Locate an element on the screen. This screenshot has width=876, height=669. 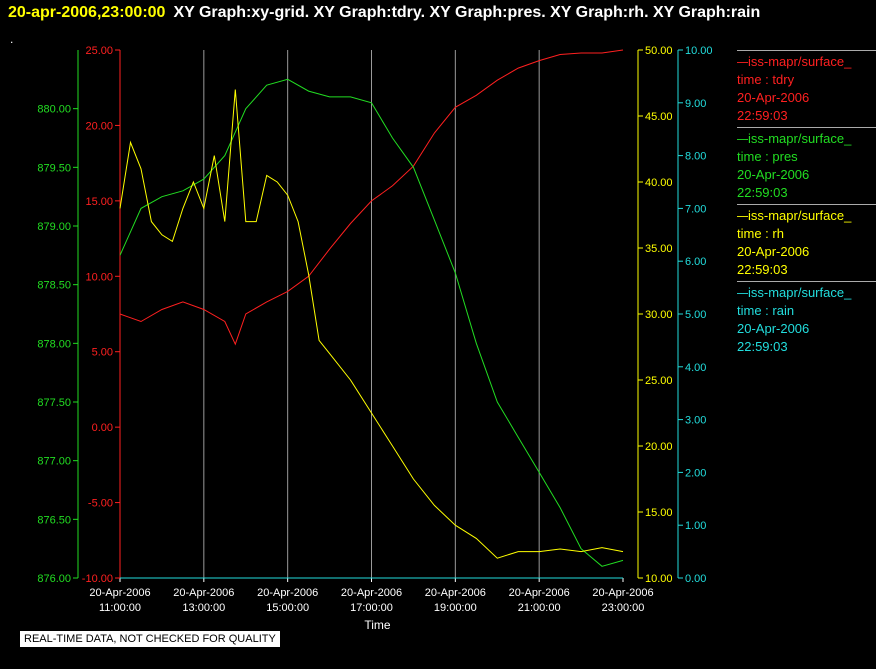
tdry-tick-label: 20.00 is located at coordinates (99, 126).